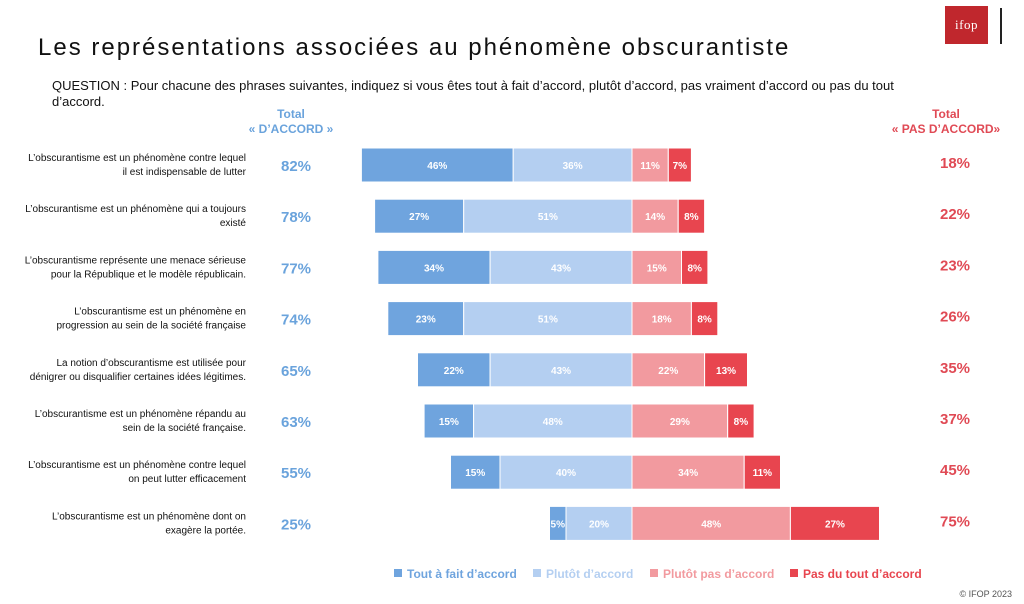 This screenshot has height=604, width=1024. I want to click on total-accord-header-line1: Total, so click(291, 114).